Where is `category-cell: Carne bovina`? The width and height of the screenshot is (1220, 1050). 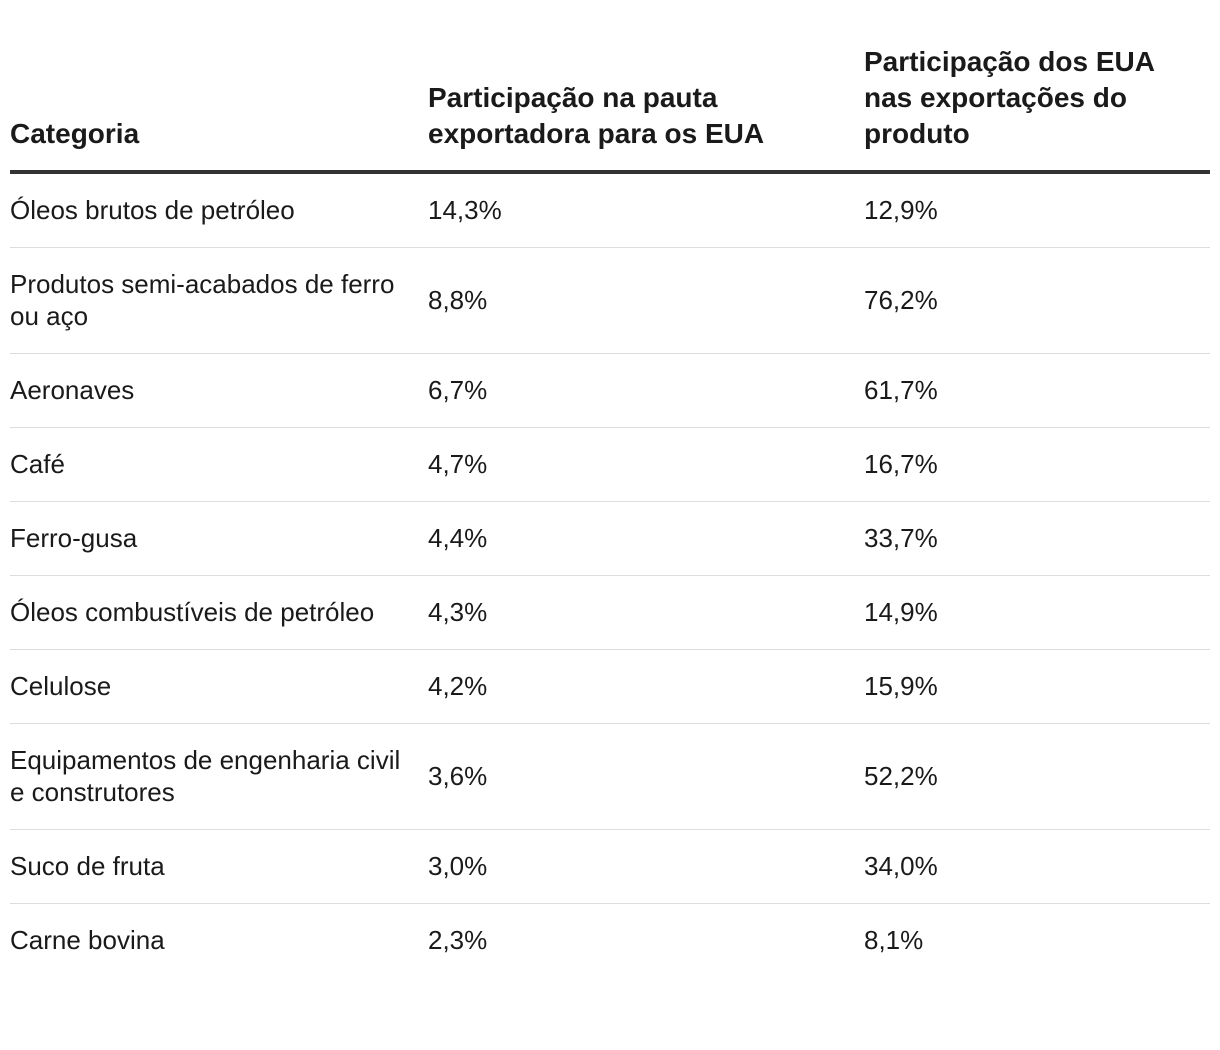 category-cell: Carne bovina is located at coordinates (87, 940).